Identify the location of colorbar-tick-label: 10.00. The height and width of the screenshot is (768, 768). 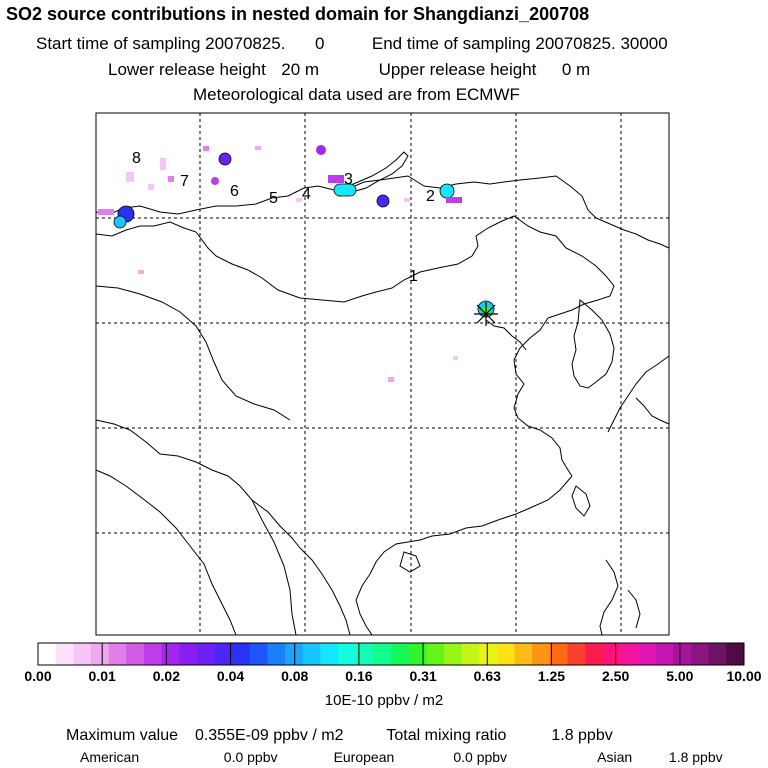
(744, 676).